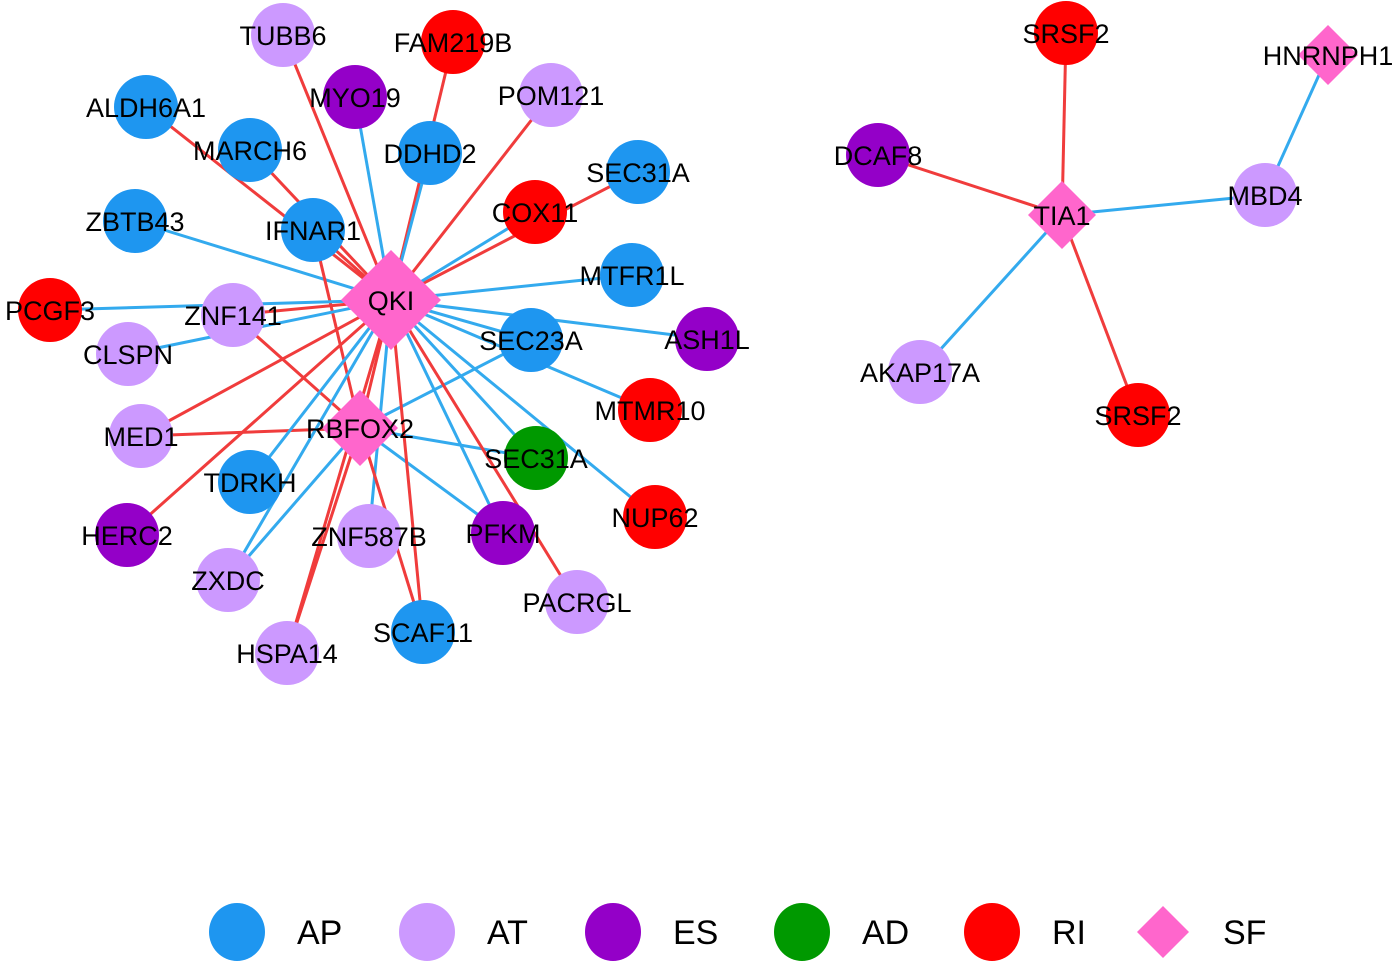 The height and width of the screenshot is (968, 1400). I want to click on node-sec23a, so click(531, 340).